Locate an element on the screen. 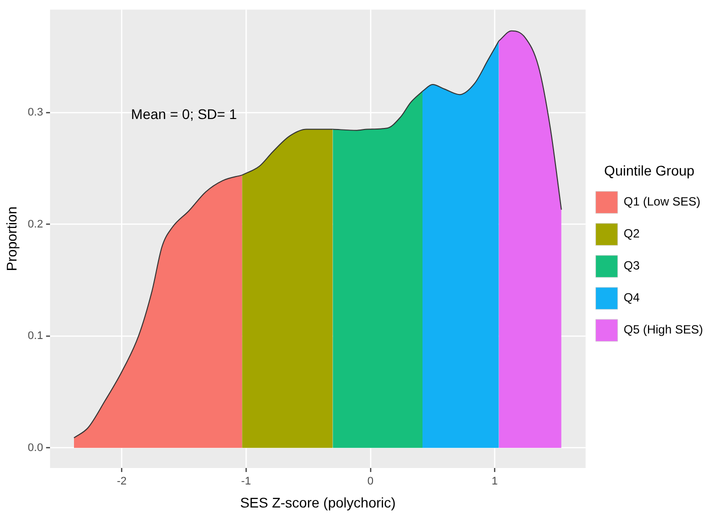  y-tick-label: 0.0 is located at coordinates (36, 448).